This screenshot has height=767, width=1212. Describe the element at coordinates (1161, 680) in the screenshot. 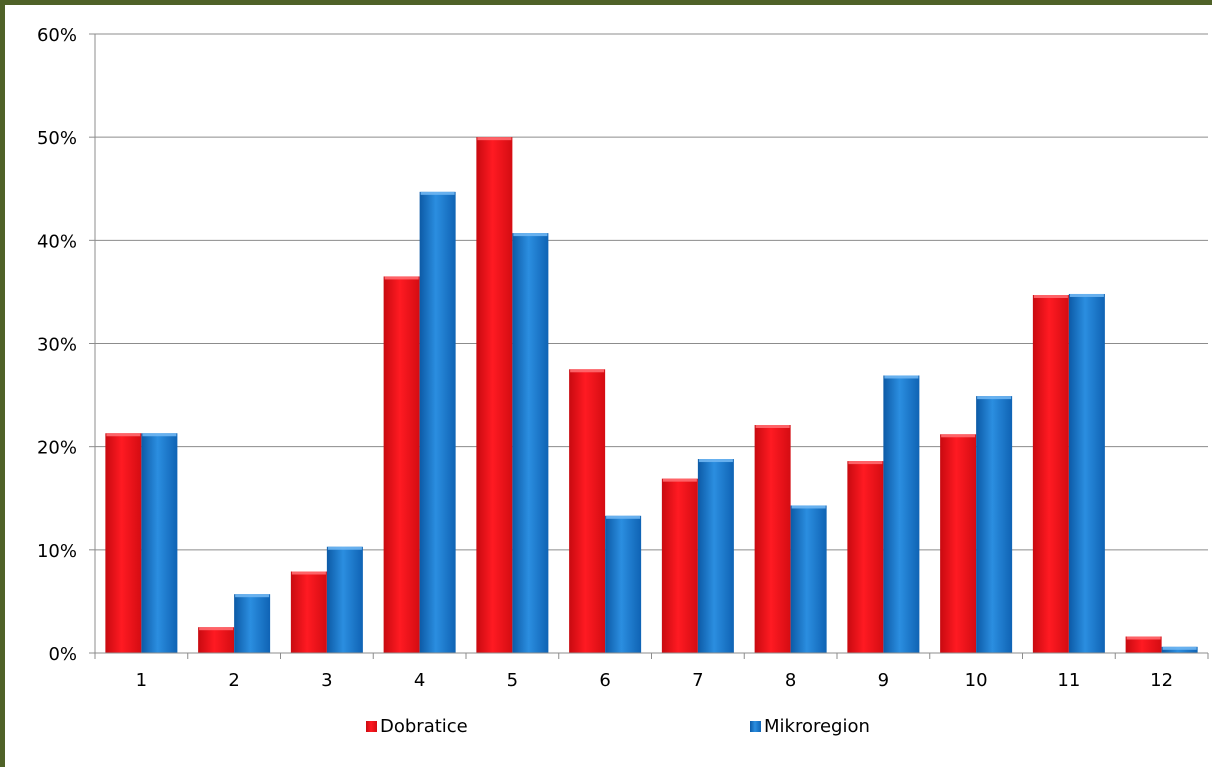

I see `x-tick-label: 12` at that location.